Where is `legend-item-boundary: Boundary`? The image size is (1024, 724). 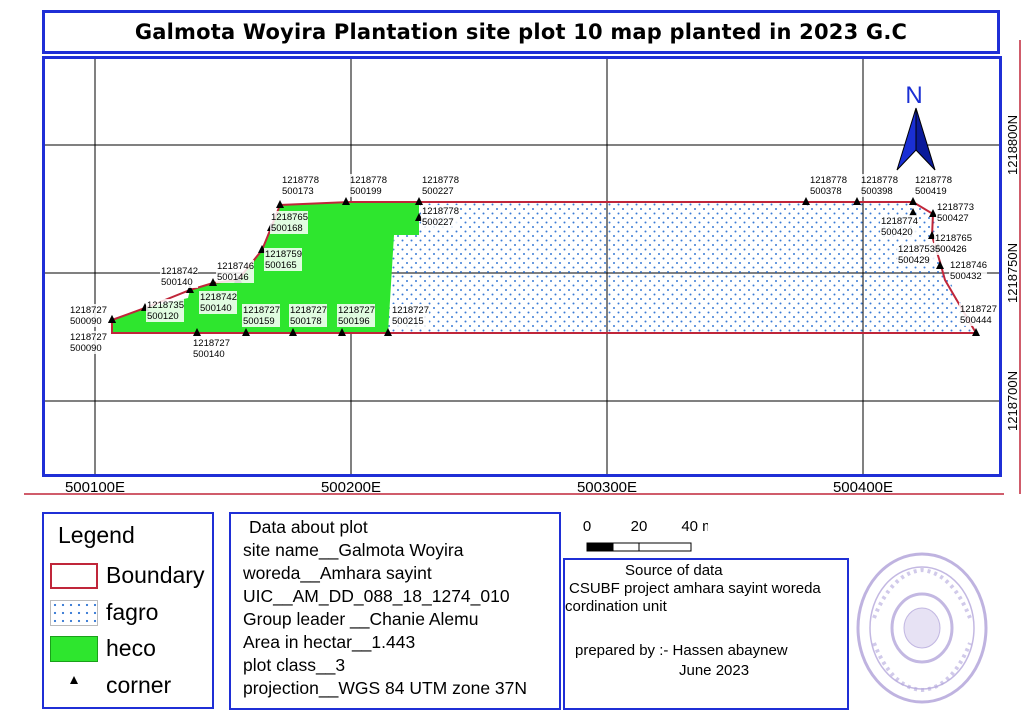 legend-item-boundary: Boundary is located at coordinates (127, 575).